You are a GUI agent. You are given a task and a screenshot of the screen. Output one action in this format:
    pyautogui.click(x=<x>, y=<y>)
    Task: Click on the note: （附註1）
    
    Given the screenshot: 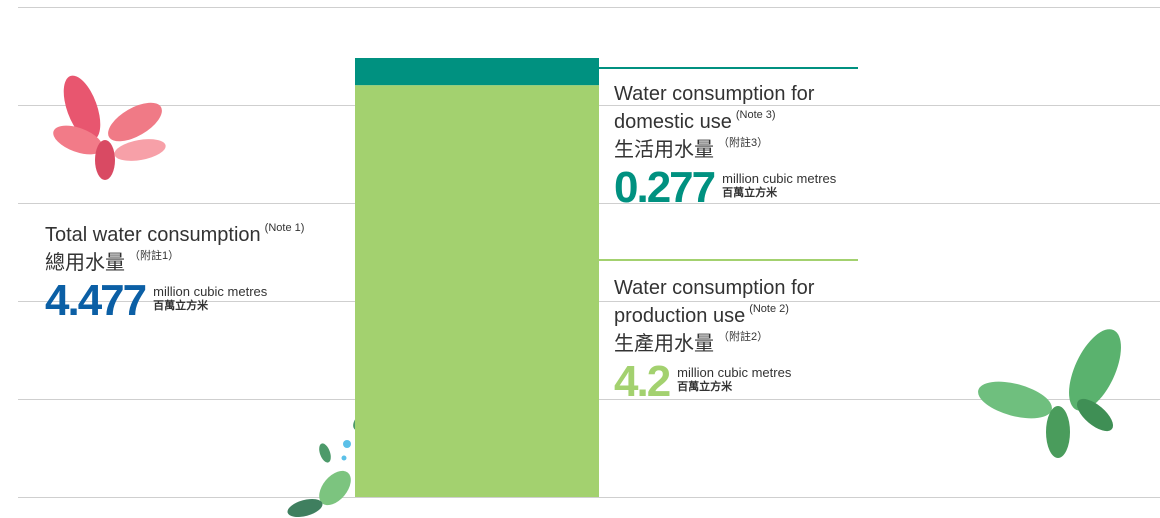 What is the action you would take?
    pyautogui.click(x=154, y=256)
    